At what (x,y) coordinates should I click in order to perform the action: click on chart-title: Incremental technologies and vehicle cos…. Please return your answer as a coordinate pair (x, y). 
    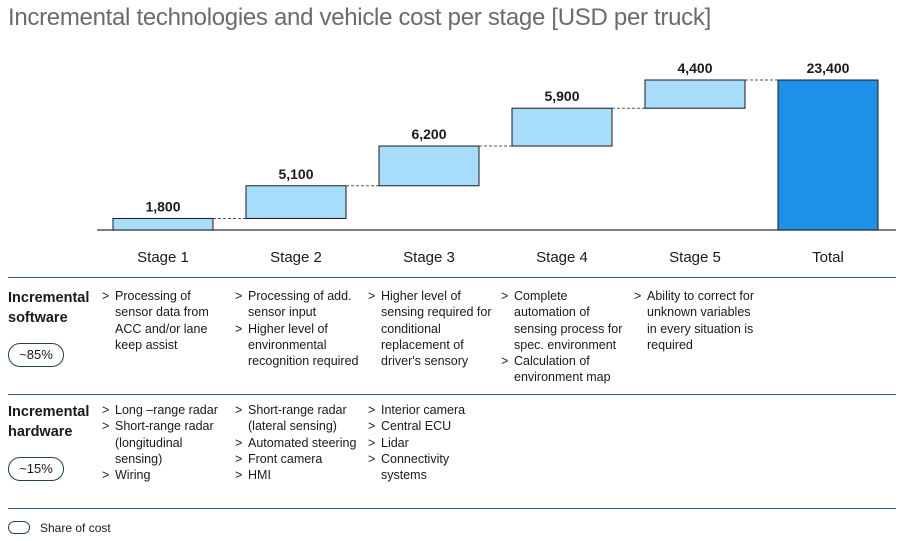
    Looking at the image, I should click on (359, 17).